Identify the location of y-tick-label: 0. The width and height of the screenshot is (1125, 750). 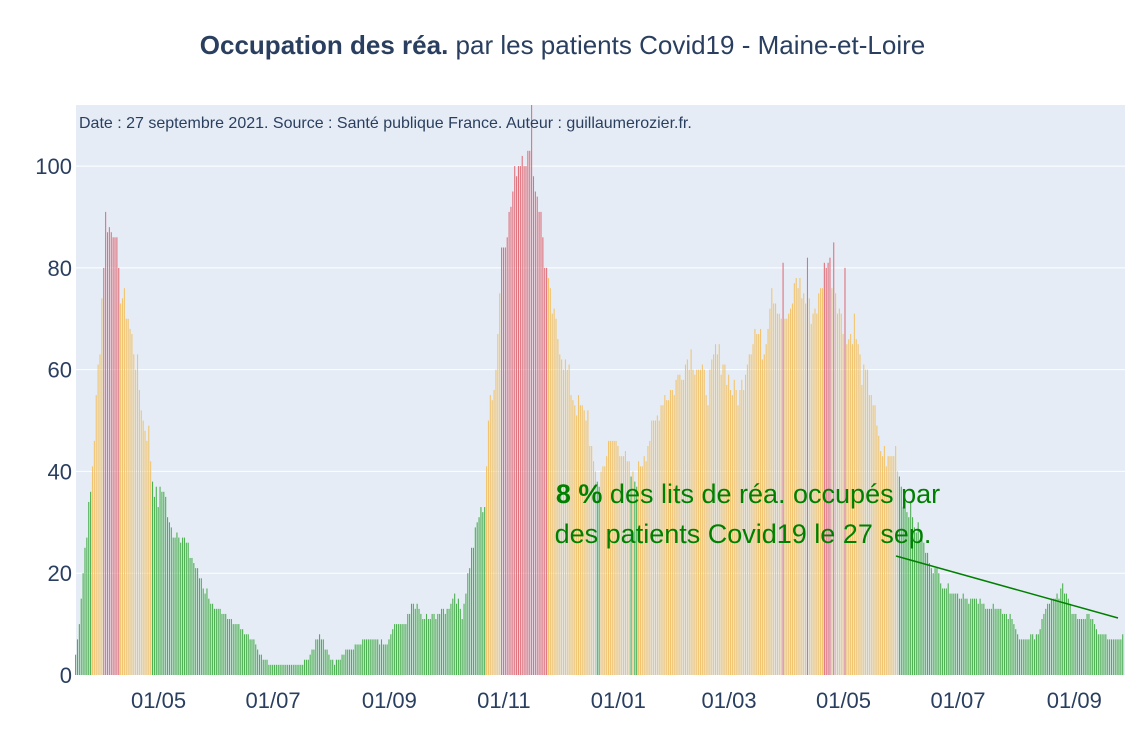
(66, 675).